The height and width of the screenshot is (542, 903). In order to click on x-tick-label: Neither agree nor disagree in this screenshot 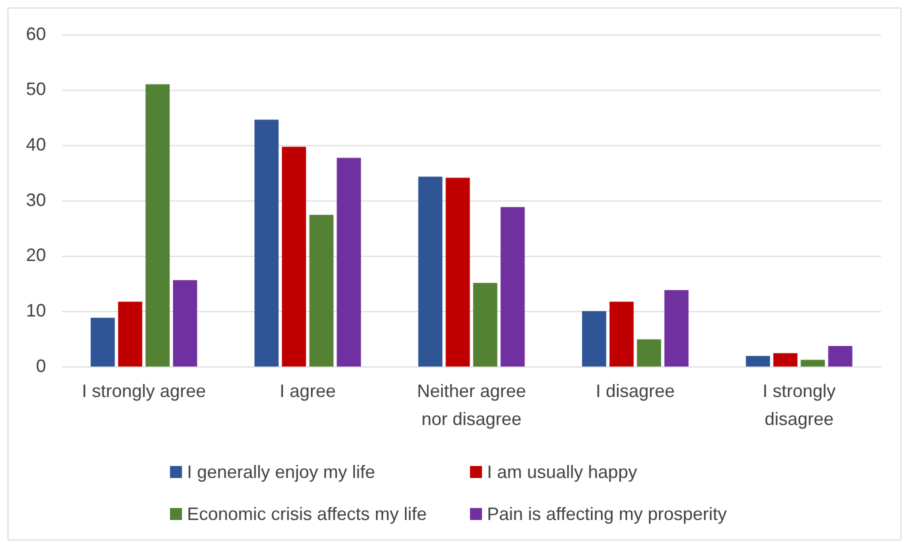, I will do `click(471, 405)`.